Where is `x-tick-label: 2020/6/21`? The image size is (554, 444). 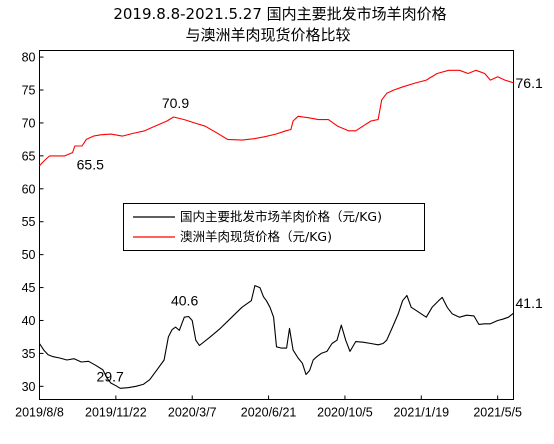
x-tick-label: 2020/6/21 is located at coordinates (269, 413).